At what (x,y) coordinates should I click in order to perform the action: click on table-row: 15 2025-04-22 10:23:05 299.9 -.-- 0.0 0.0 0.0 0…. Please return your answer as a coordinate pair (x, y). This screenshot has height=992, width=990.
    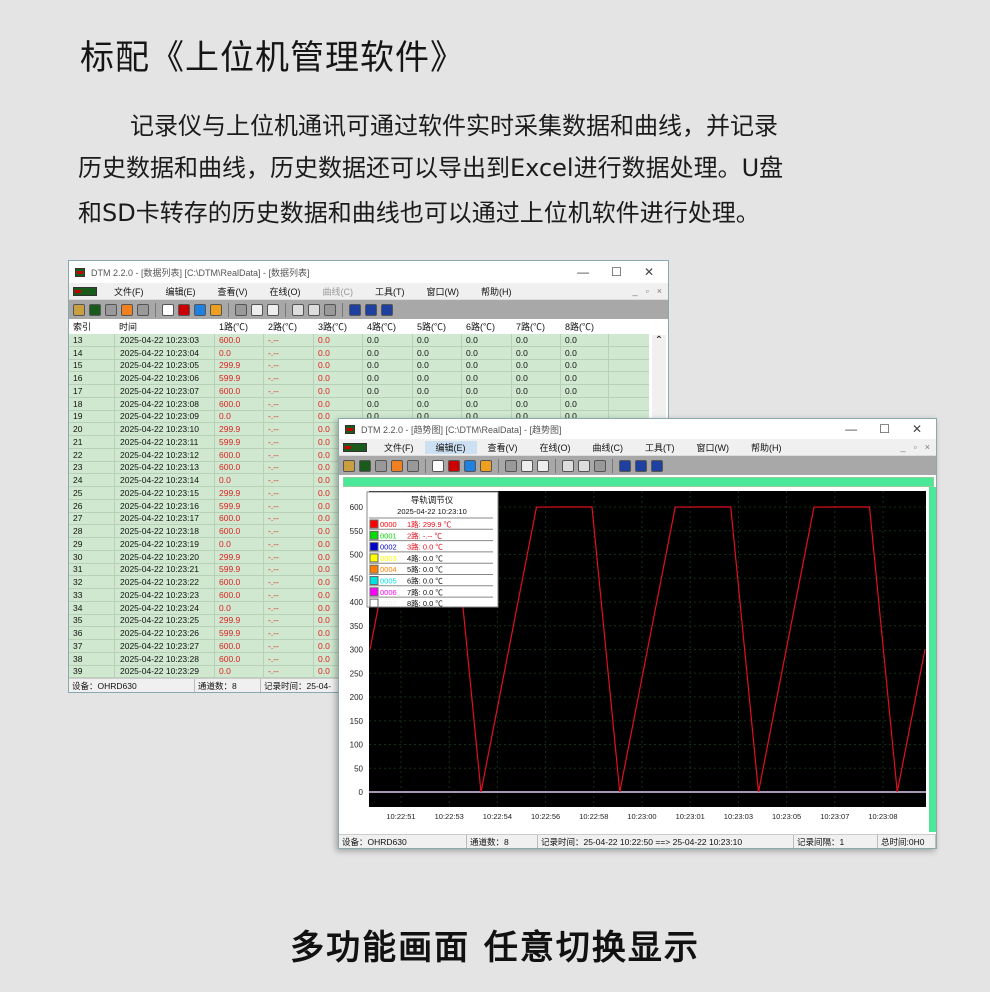
    Looking at the image, I should click on (359, 366).